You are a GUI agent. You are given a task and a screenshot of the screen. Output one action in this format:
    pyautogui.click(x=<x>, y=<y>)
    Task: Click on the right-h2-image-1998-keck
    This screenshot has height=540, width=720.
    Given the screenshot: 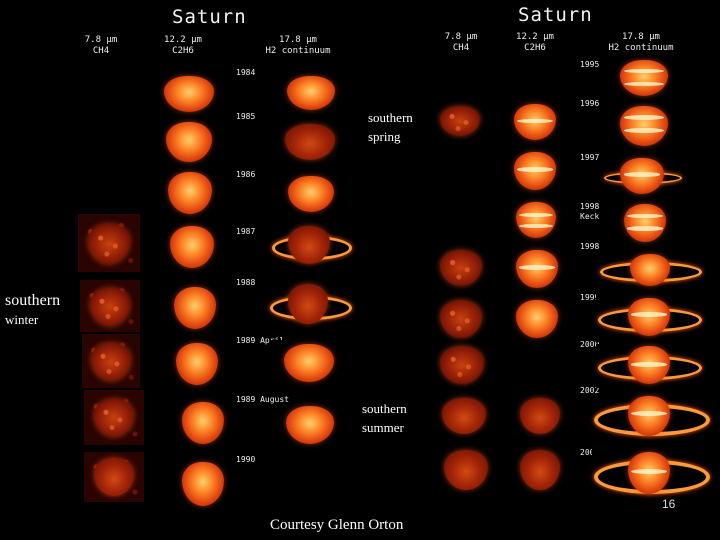 What is the action you would take?
    pyautogui.click(x=645, y=223)
    